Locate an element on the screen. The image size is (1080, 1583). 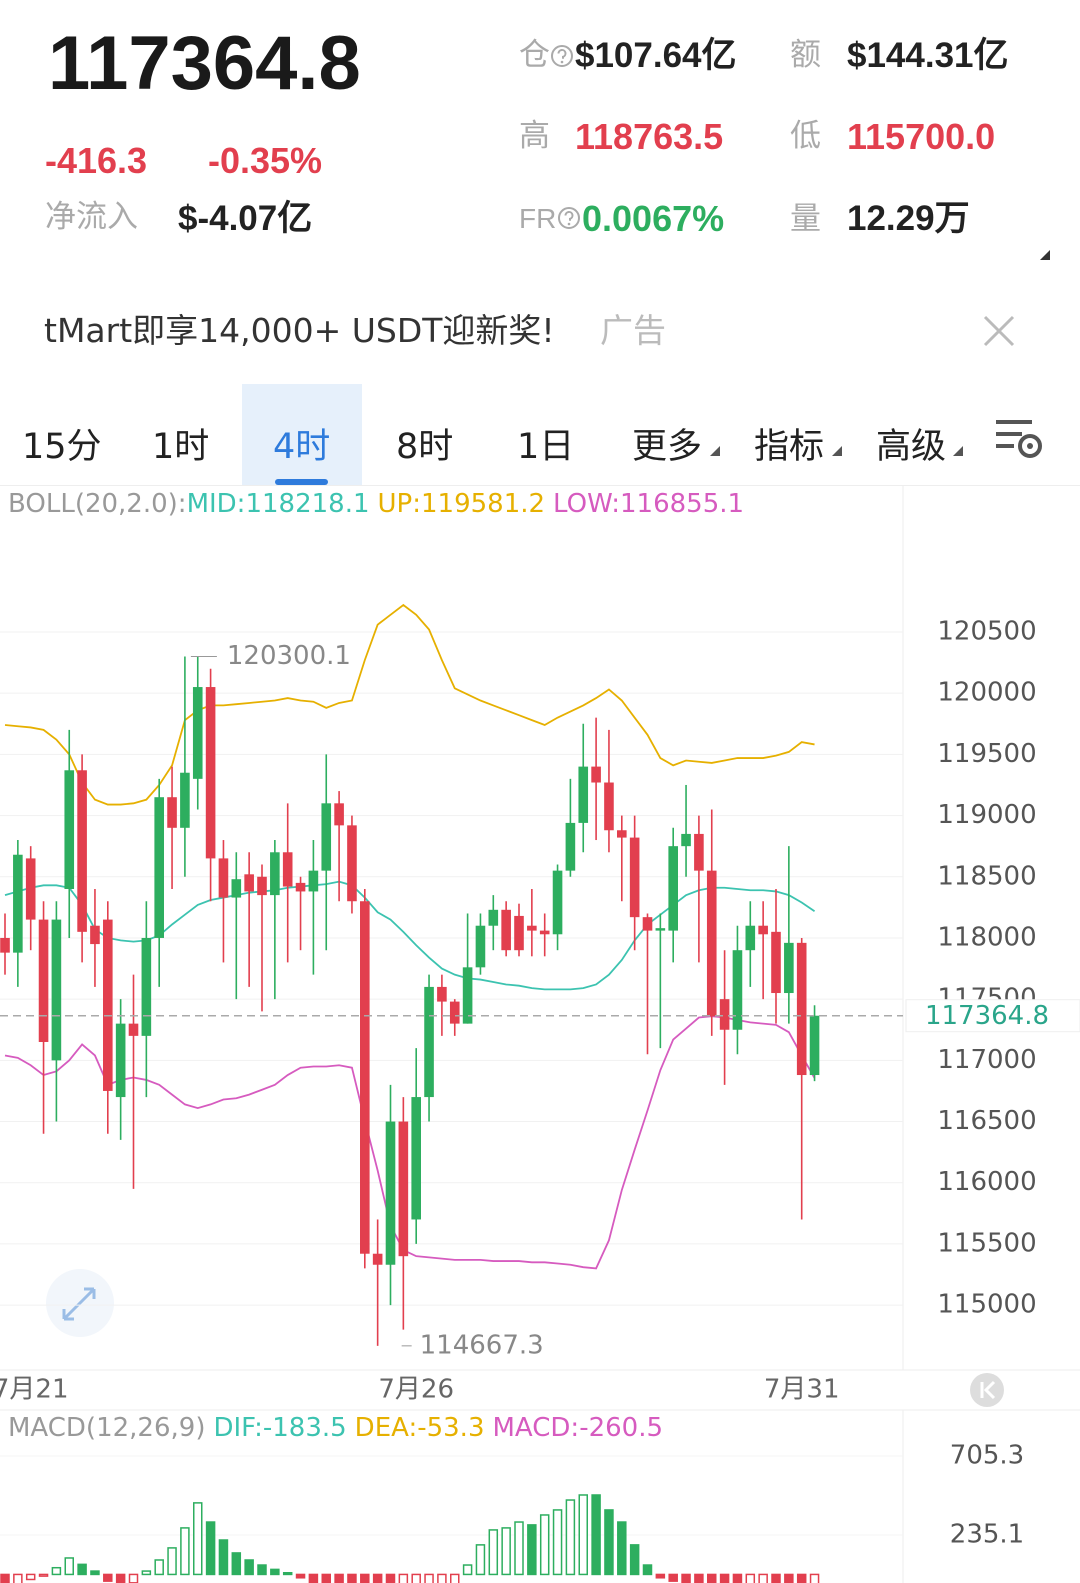
tab-arrows is located at coordinates (836, 451).